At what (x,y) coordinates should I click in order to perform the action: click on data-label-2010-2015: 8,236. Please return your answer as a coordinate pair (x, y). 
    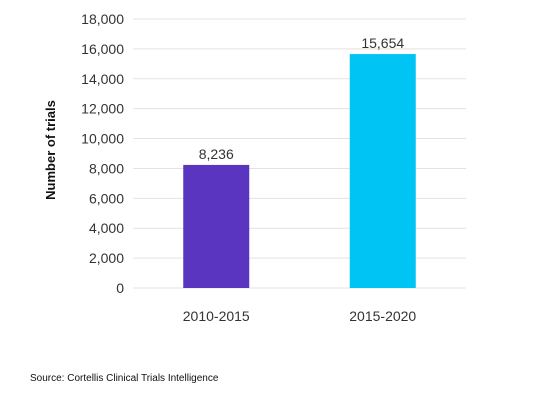
    Looking at the image, I should click on (216, 154).